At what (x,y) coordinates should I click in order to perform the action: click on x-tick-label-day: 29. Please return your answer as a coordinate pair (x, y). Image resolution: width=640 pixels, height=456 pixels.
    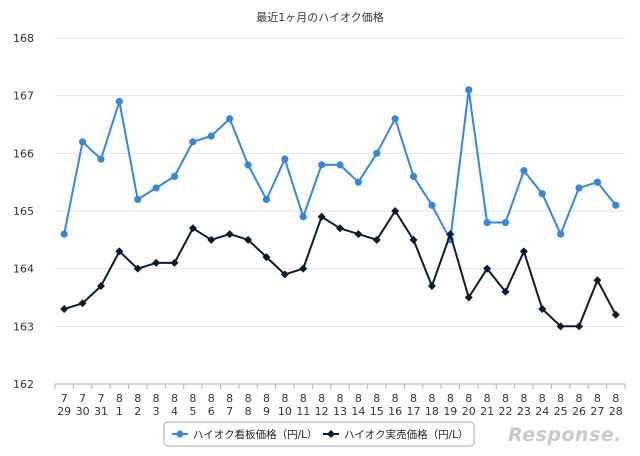
    Looking at the image, I should click on (64, 411).